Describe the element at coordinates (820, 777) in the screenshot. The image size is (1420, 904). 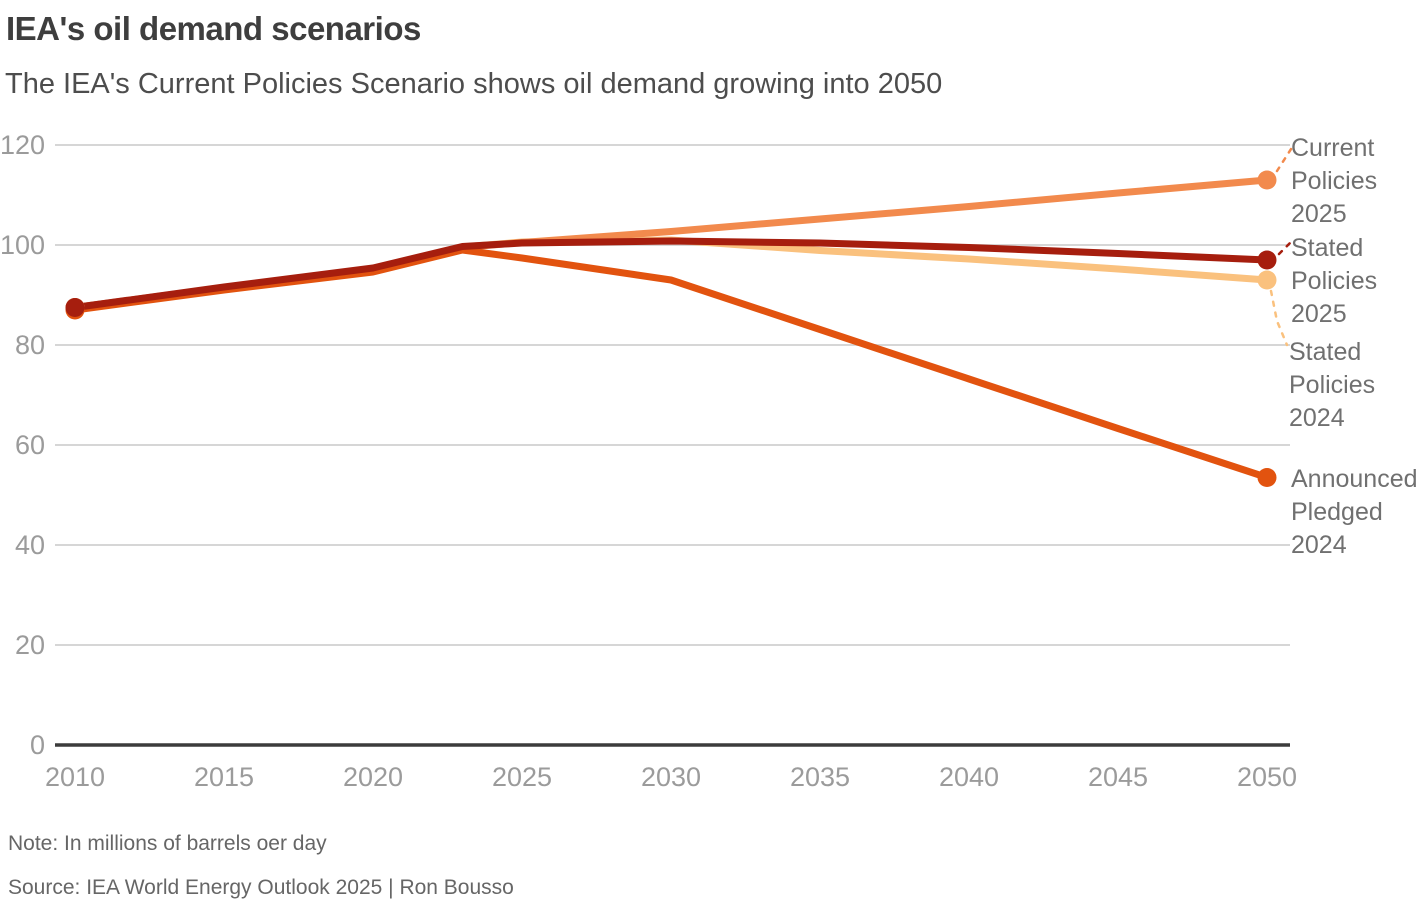
I see `x-tick-label-2035: 2035` at that location.